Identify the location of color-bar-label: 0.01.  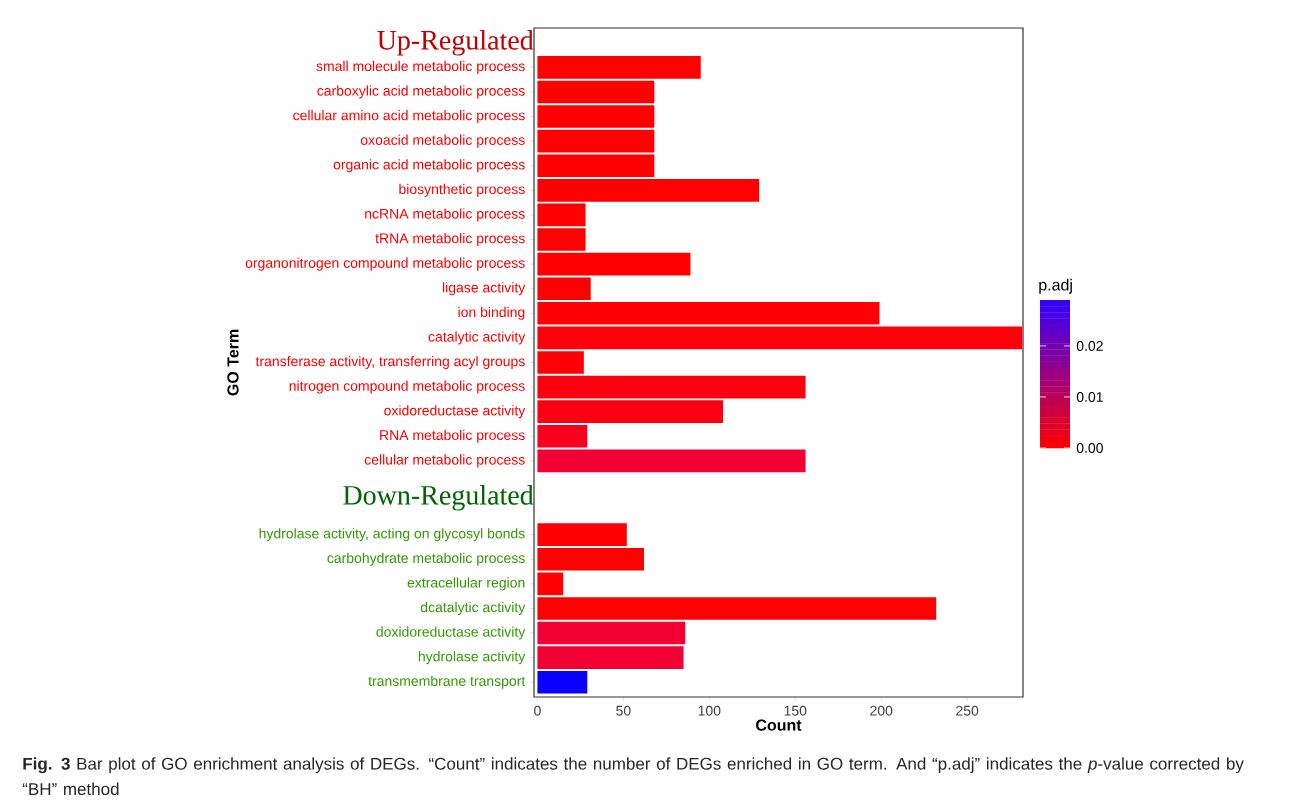
(1089, 397).